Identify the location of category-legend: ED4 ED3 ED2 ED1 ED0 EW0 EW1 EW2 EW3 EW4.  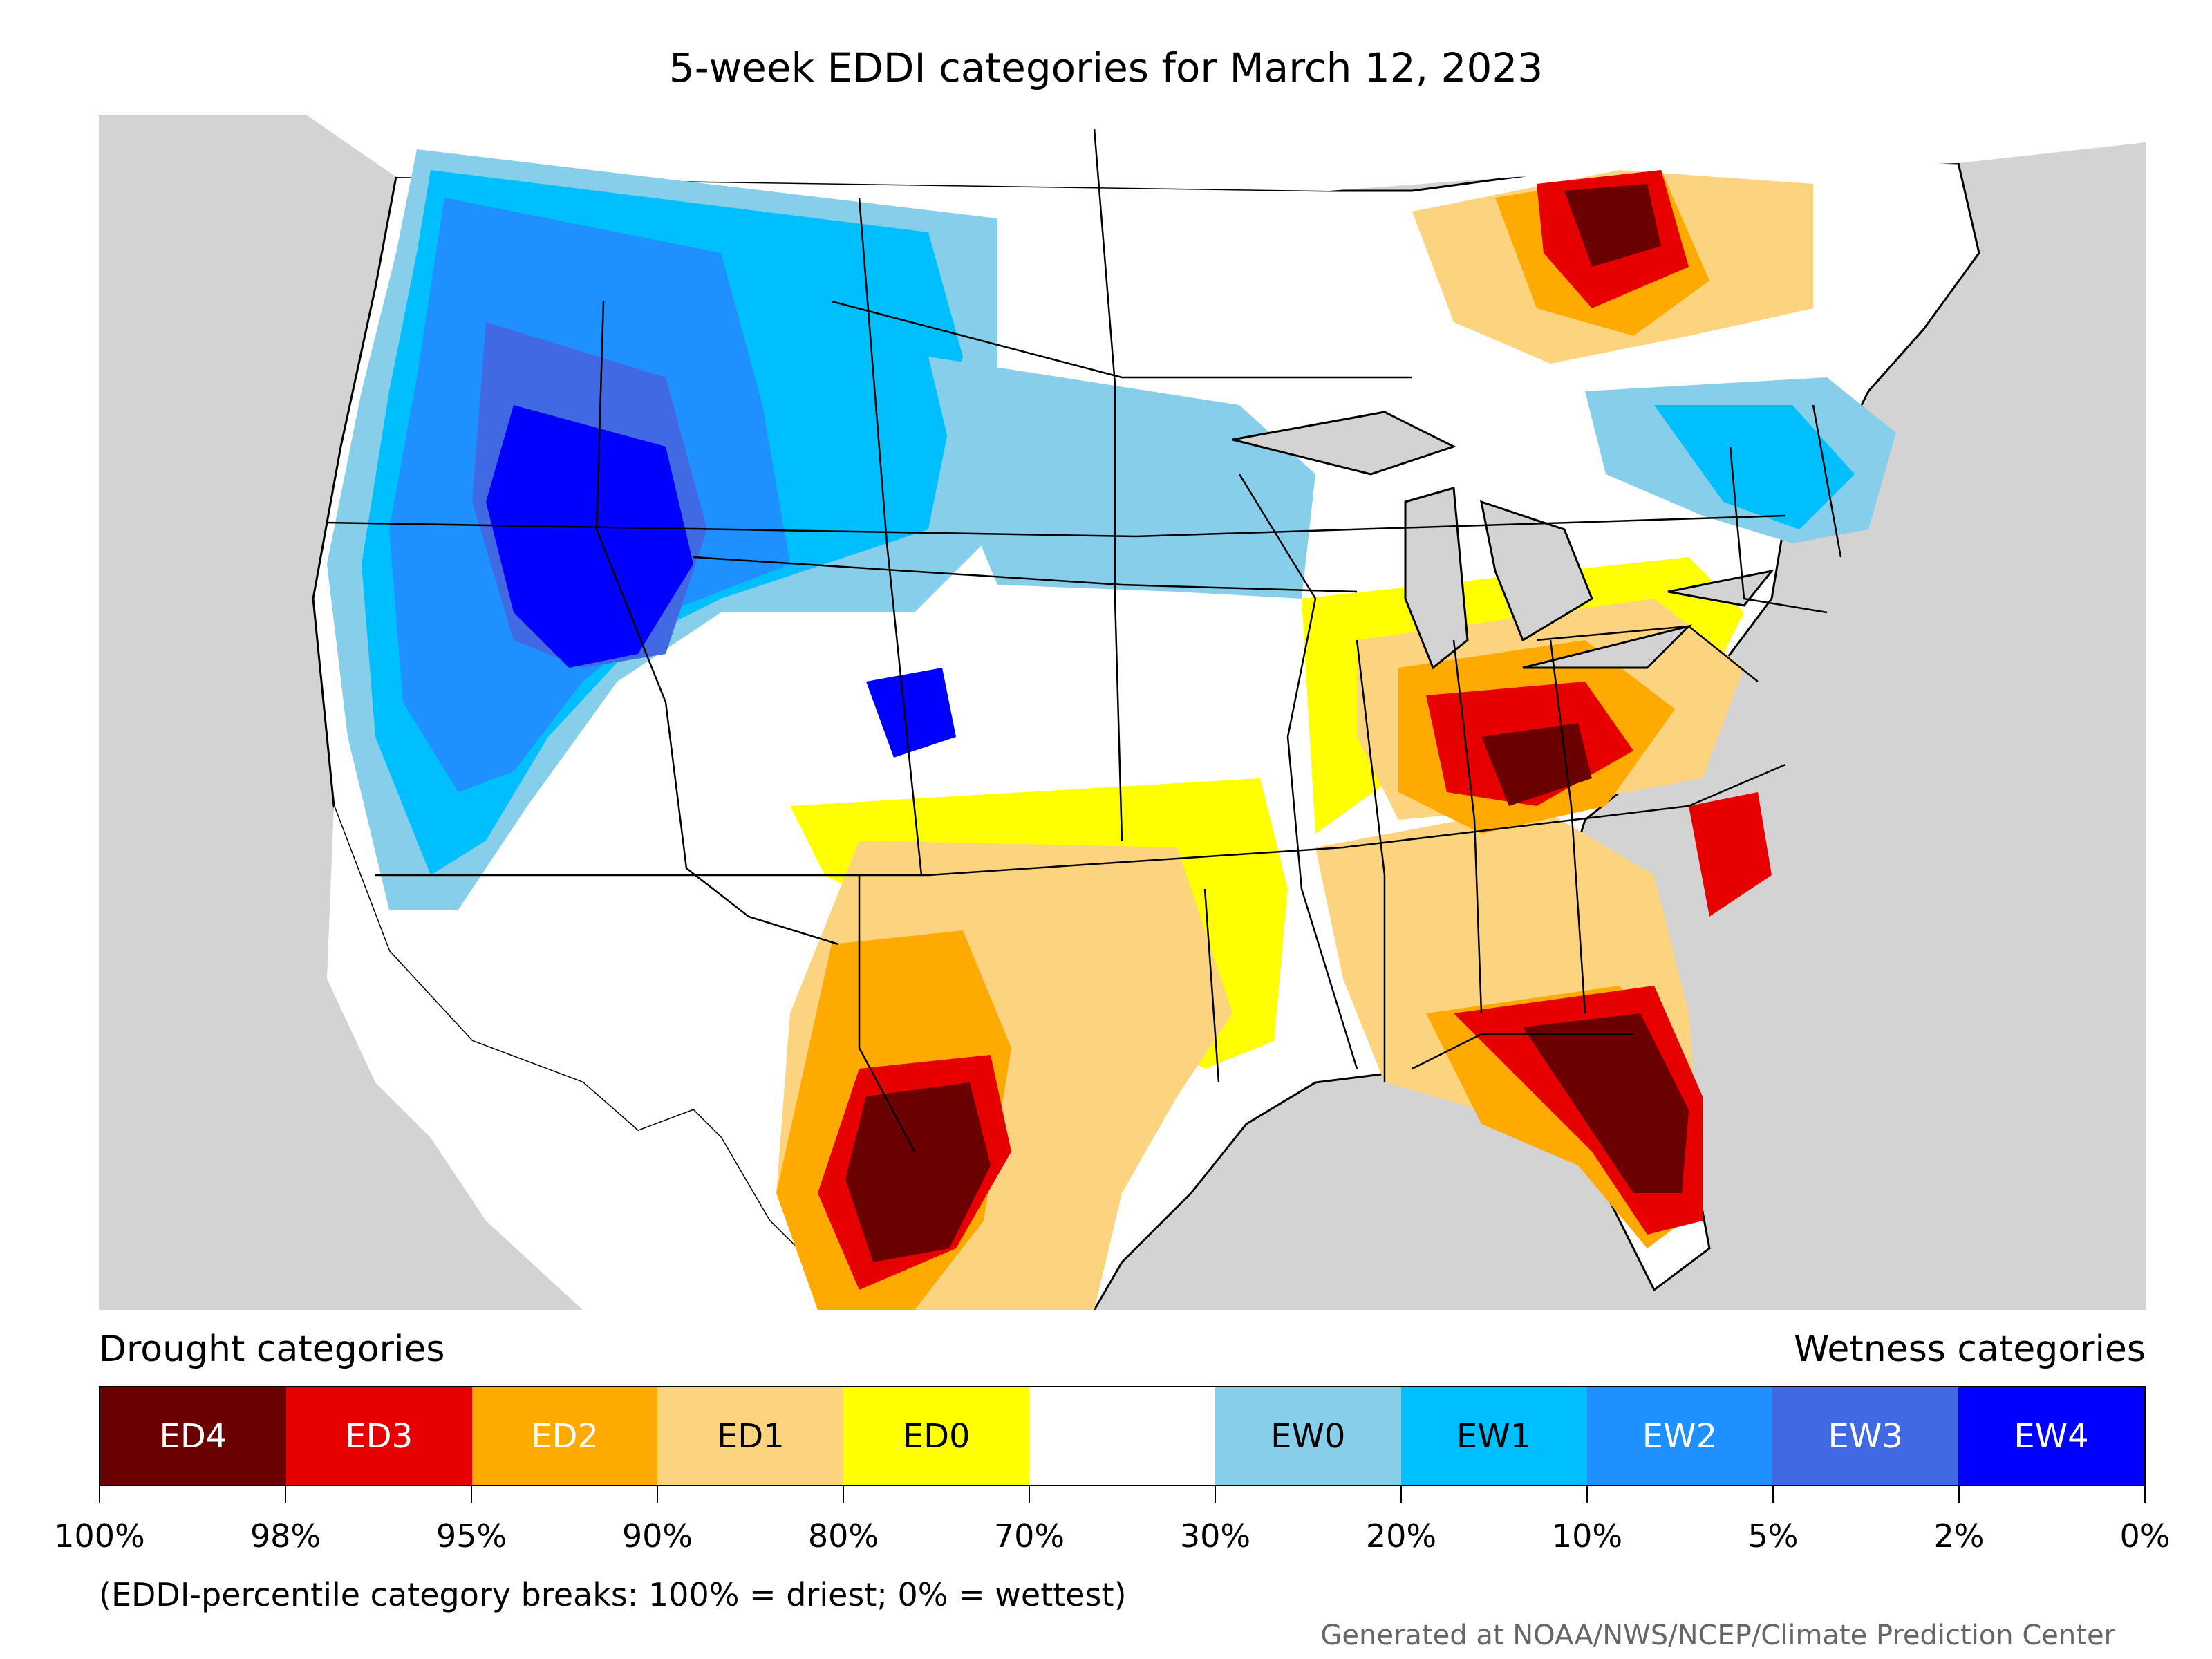
(1122, 1436).